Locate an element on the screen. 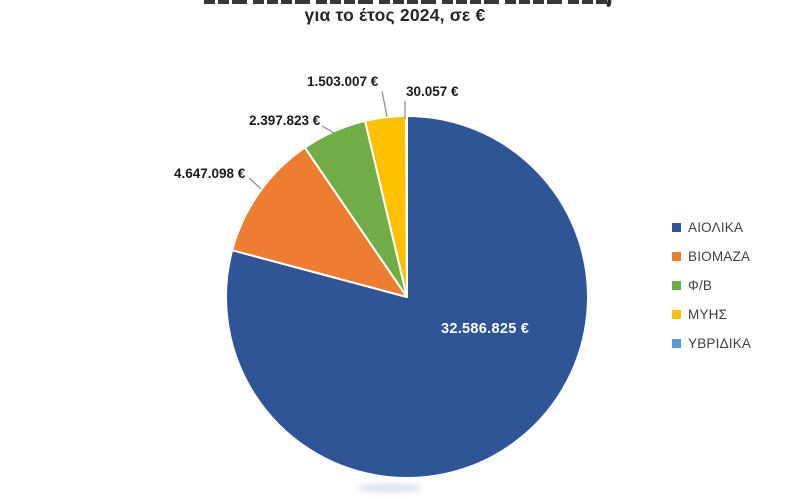 The height and width of the screenshot is (499, 800). legend-marker-myhs is located at coordinates (676, 314).